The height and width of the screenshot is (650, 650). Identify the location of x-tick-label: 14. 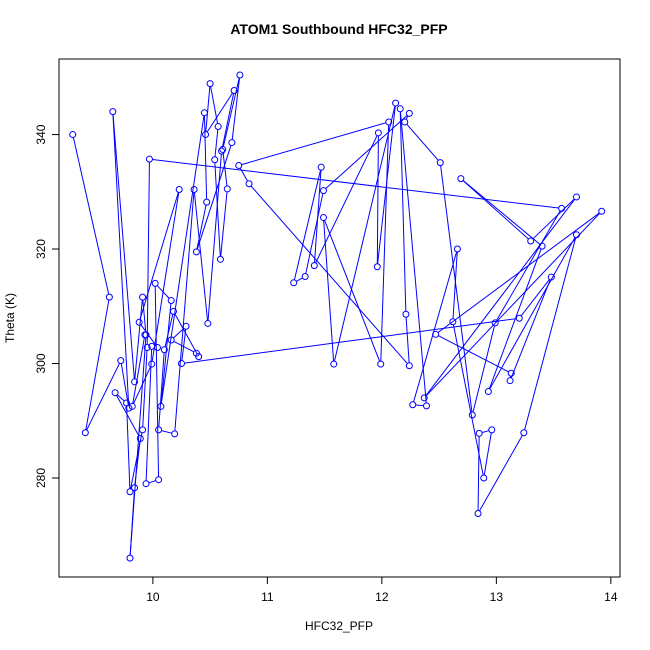
(611, 597).